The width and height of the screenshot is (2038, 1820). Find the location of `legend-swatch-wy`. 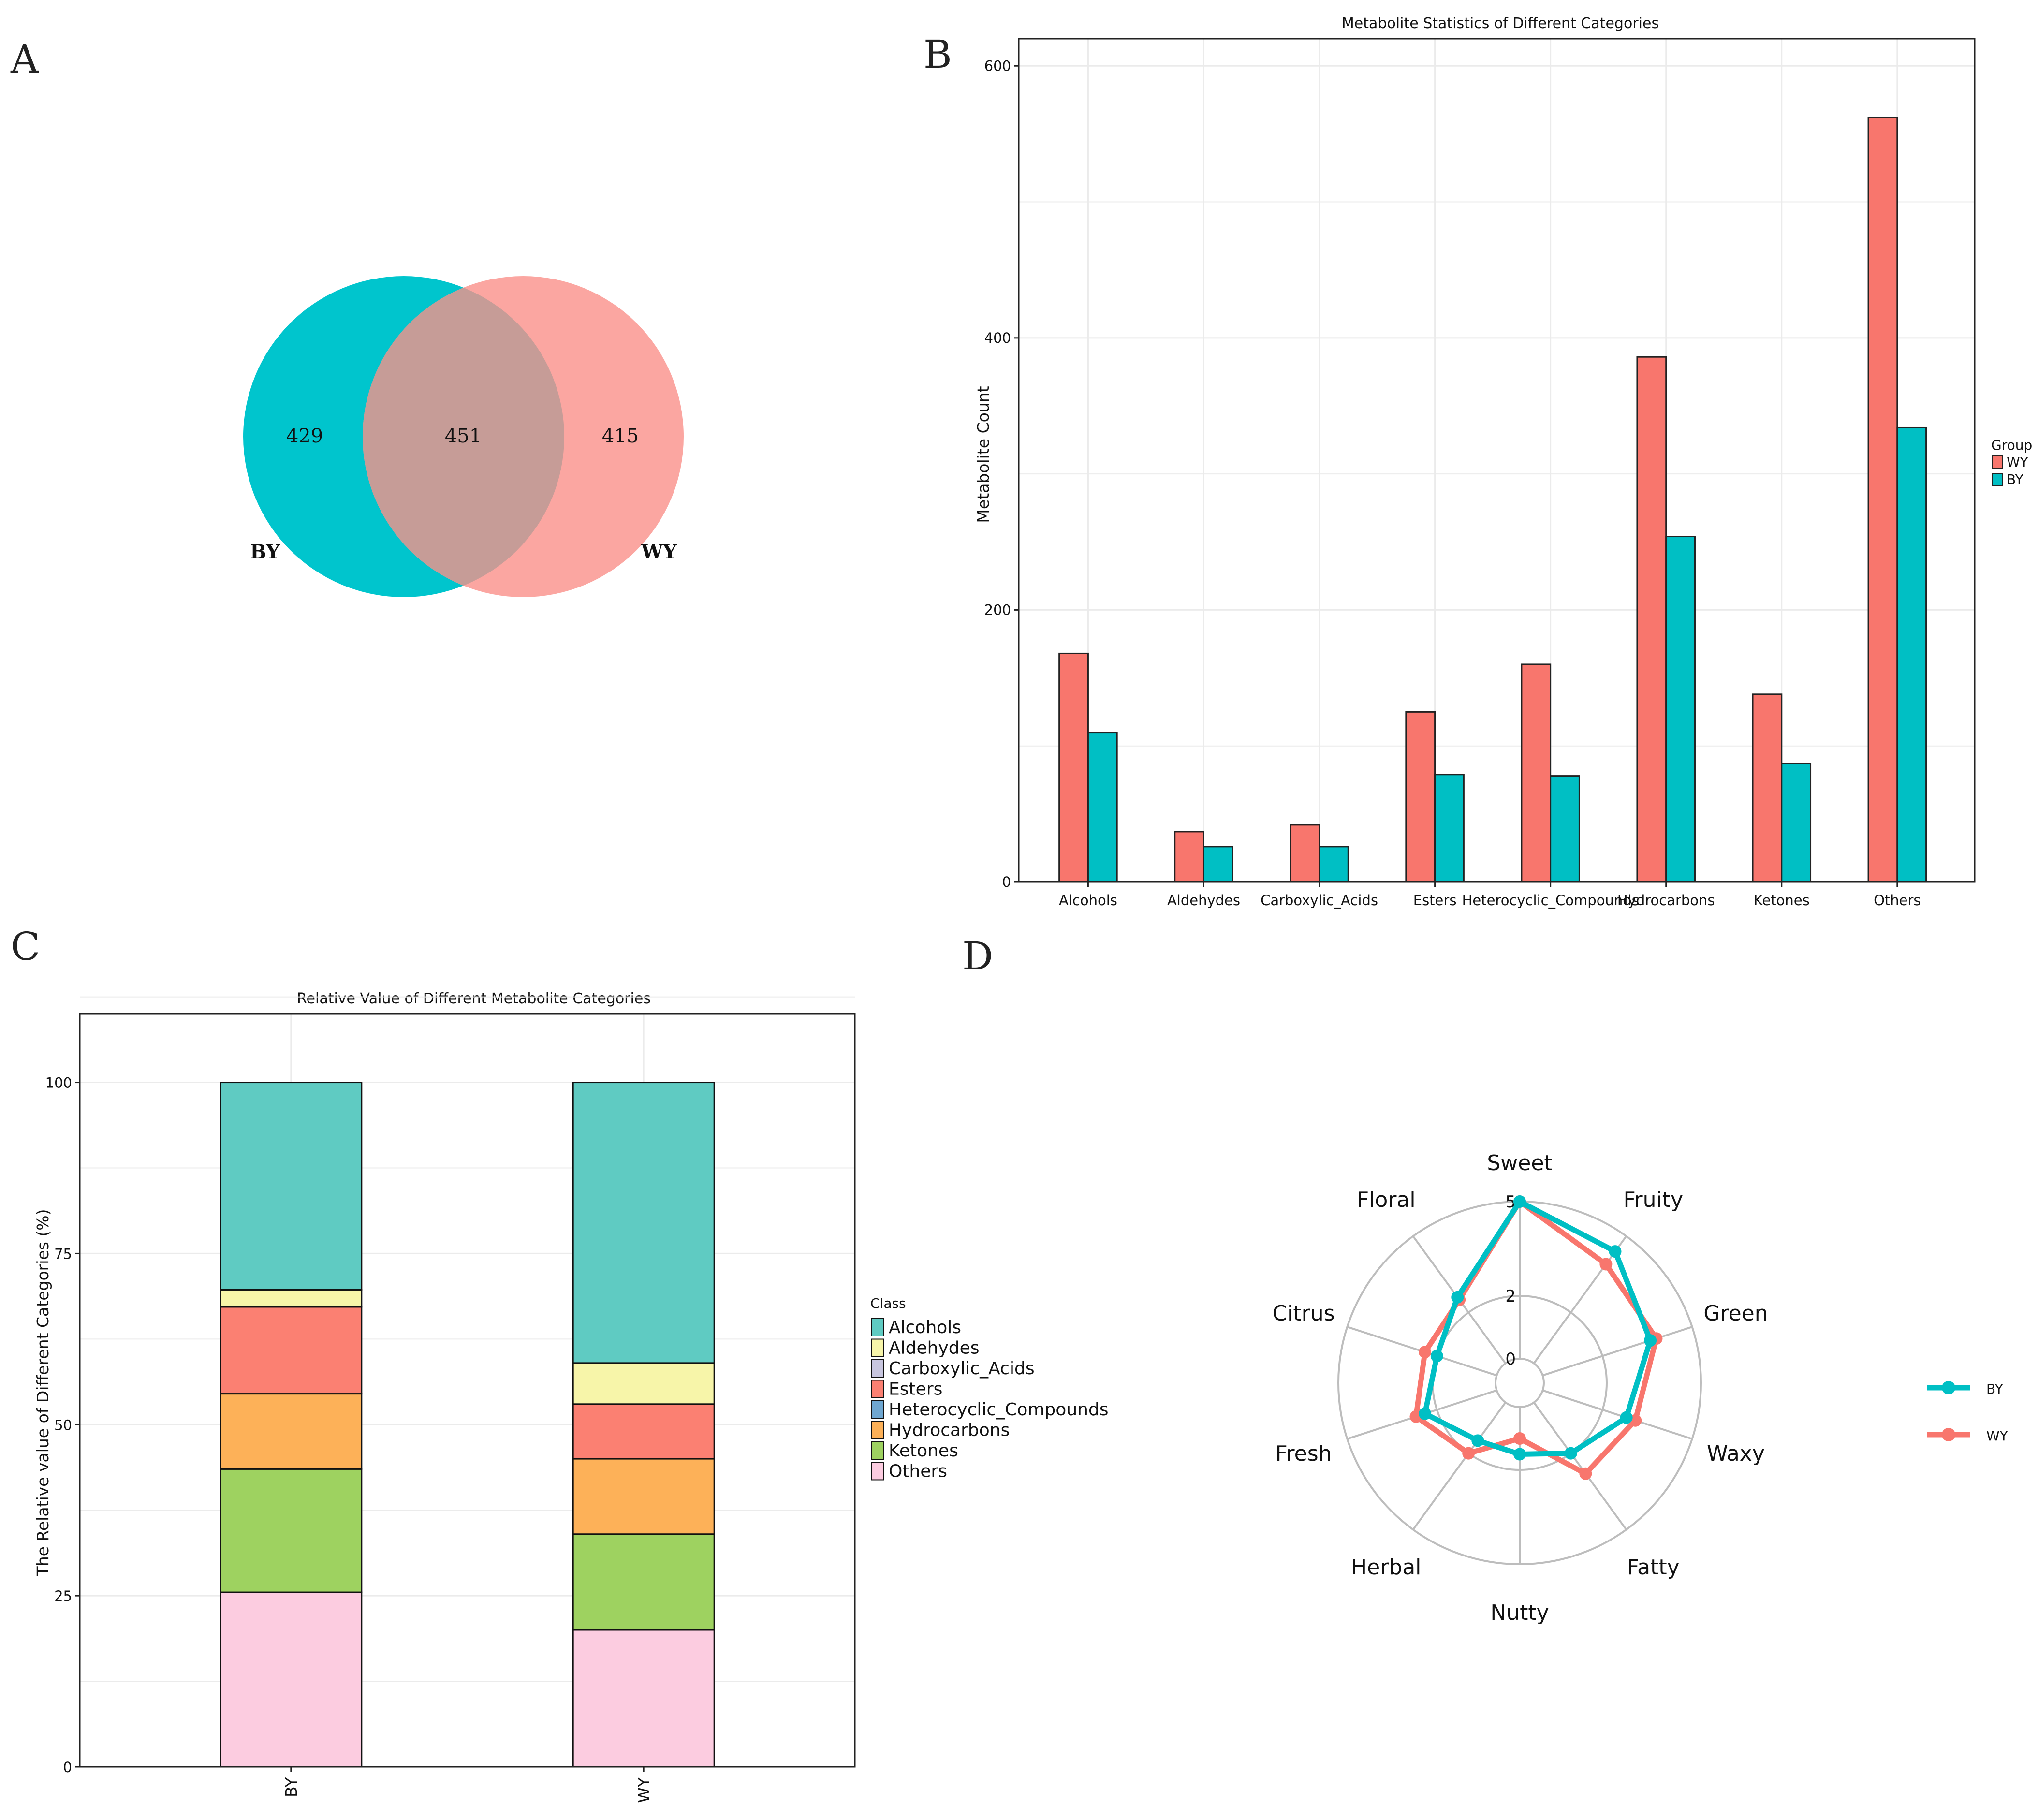

legend-swatch-wy is located at coordinates (1997, 462).